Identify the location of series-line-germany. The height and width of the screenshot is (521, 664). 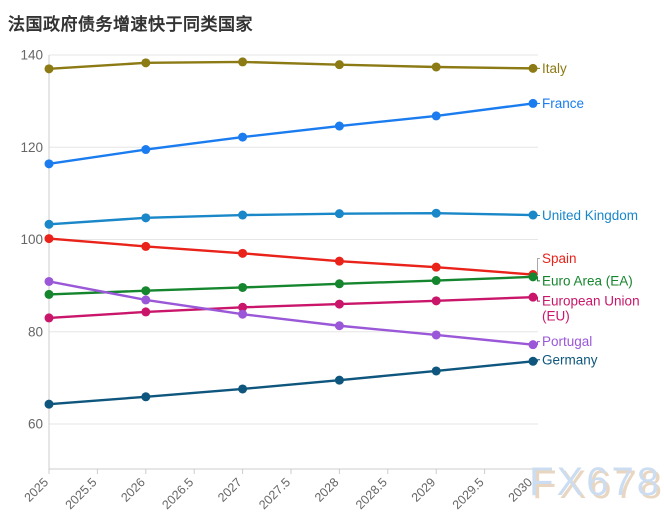
(291, 383).